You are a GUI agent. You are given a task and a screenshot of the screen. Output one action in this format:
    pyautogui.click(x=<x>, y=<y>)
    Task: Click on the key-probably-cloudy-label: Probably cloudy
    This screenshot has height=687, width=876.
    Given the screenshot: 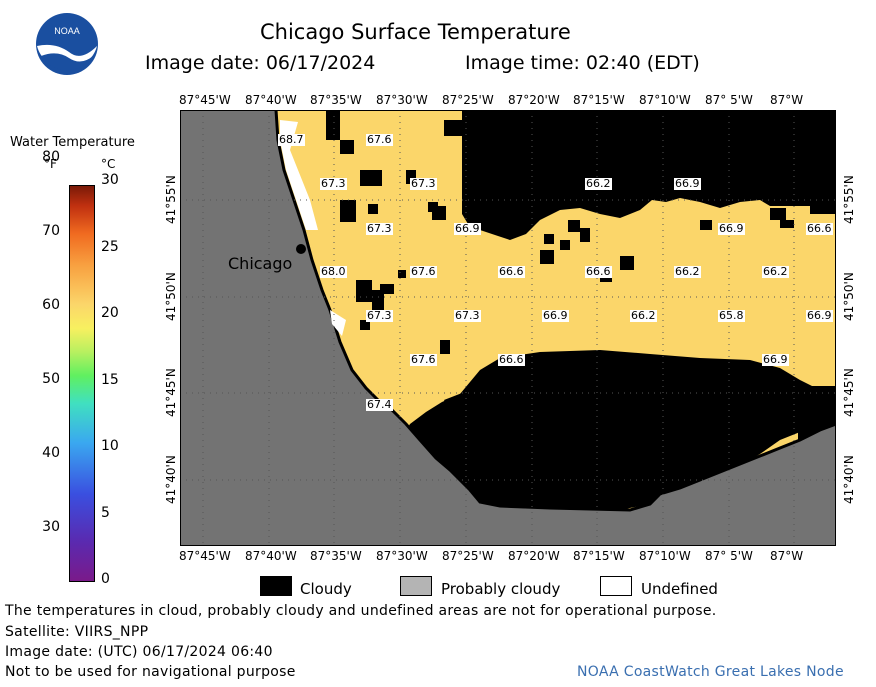 What is the action you would take?
    pyautogui.click(x=501, y=589)
    